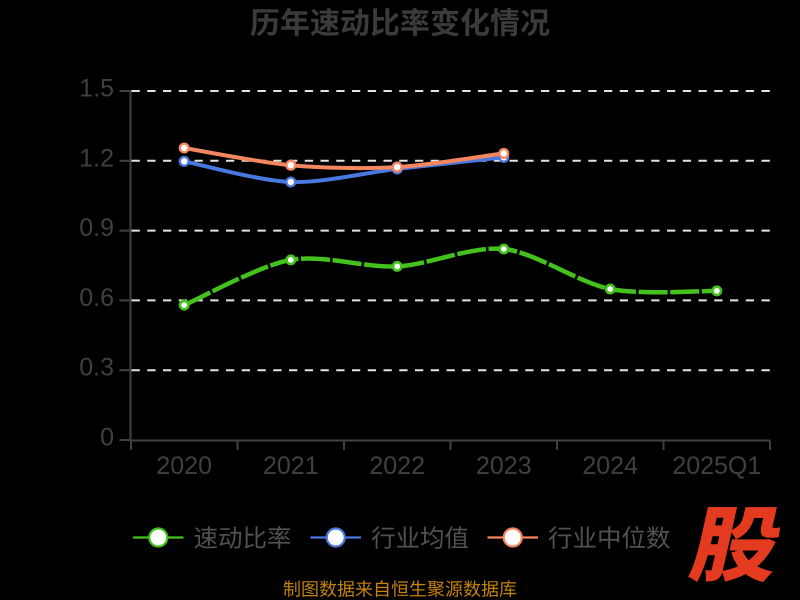 The image size is (800, 600). I want to click on svg-text: 2022, so click(397, 466).